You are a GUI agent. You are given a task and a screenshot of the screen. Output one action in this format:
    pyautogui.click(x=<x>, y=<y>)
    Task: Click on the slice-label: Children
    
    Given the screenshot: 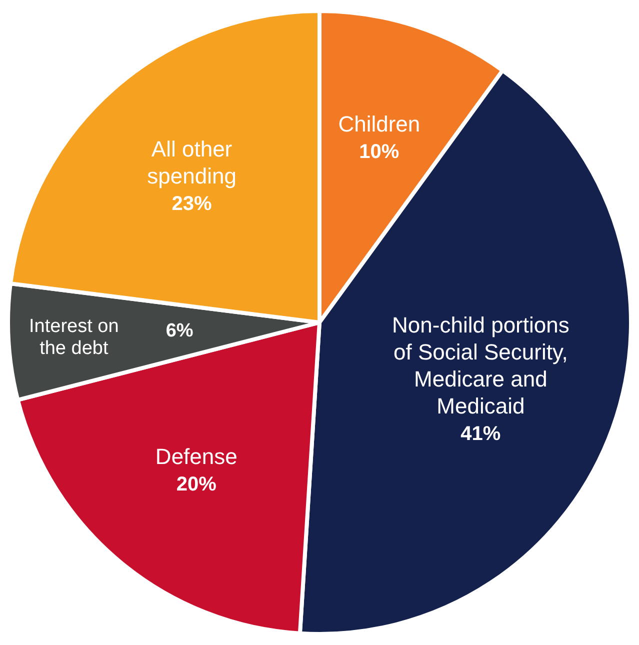 What is the action you would take?
    pyautogui.click(x=379, y=123)
    